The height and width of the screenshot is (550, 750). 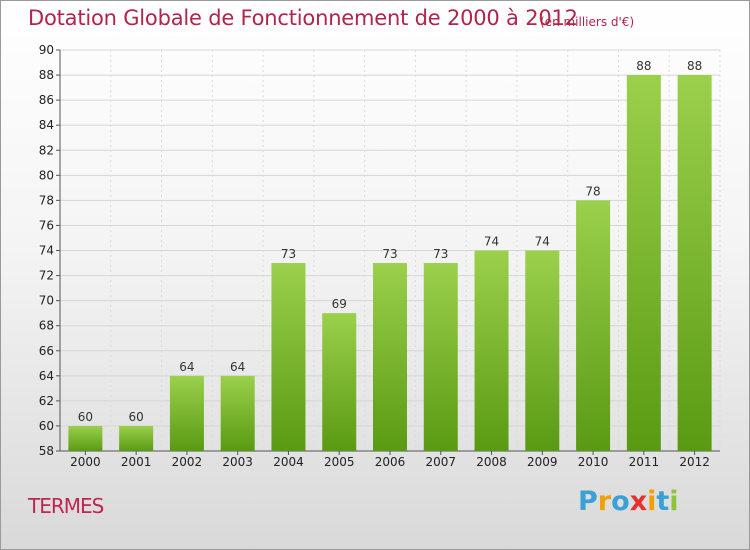 I want to click on y-tick-label: 86, so click(x=46, y=100).